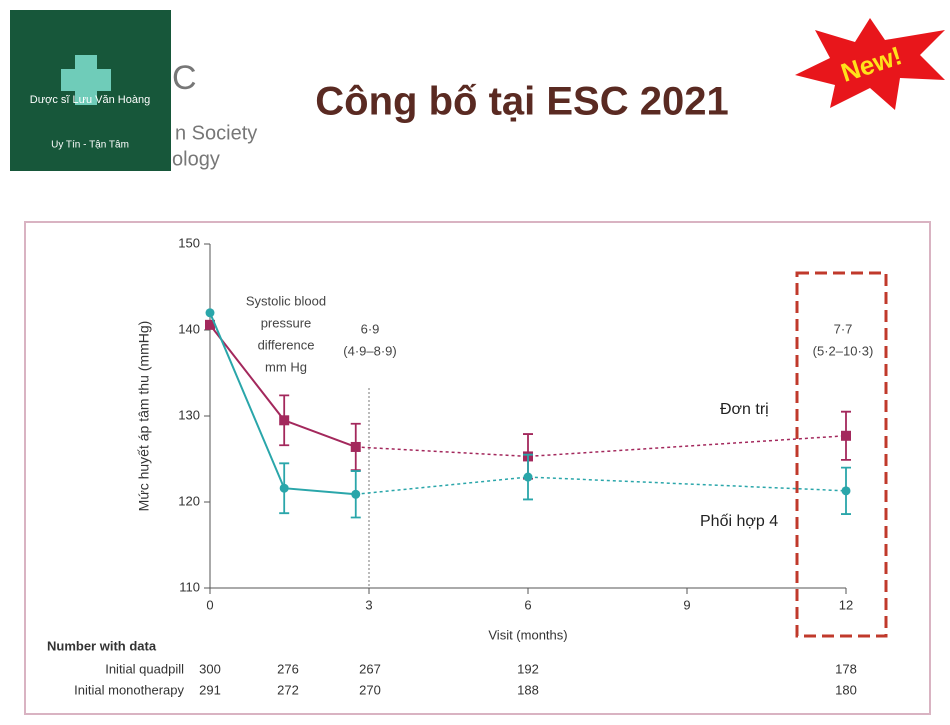 The width and height of the screenshot is (950, 725). I want to click on y-tick-label: 110, so click(189, 586).